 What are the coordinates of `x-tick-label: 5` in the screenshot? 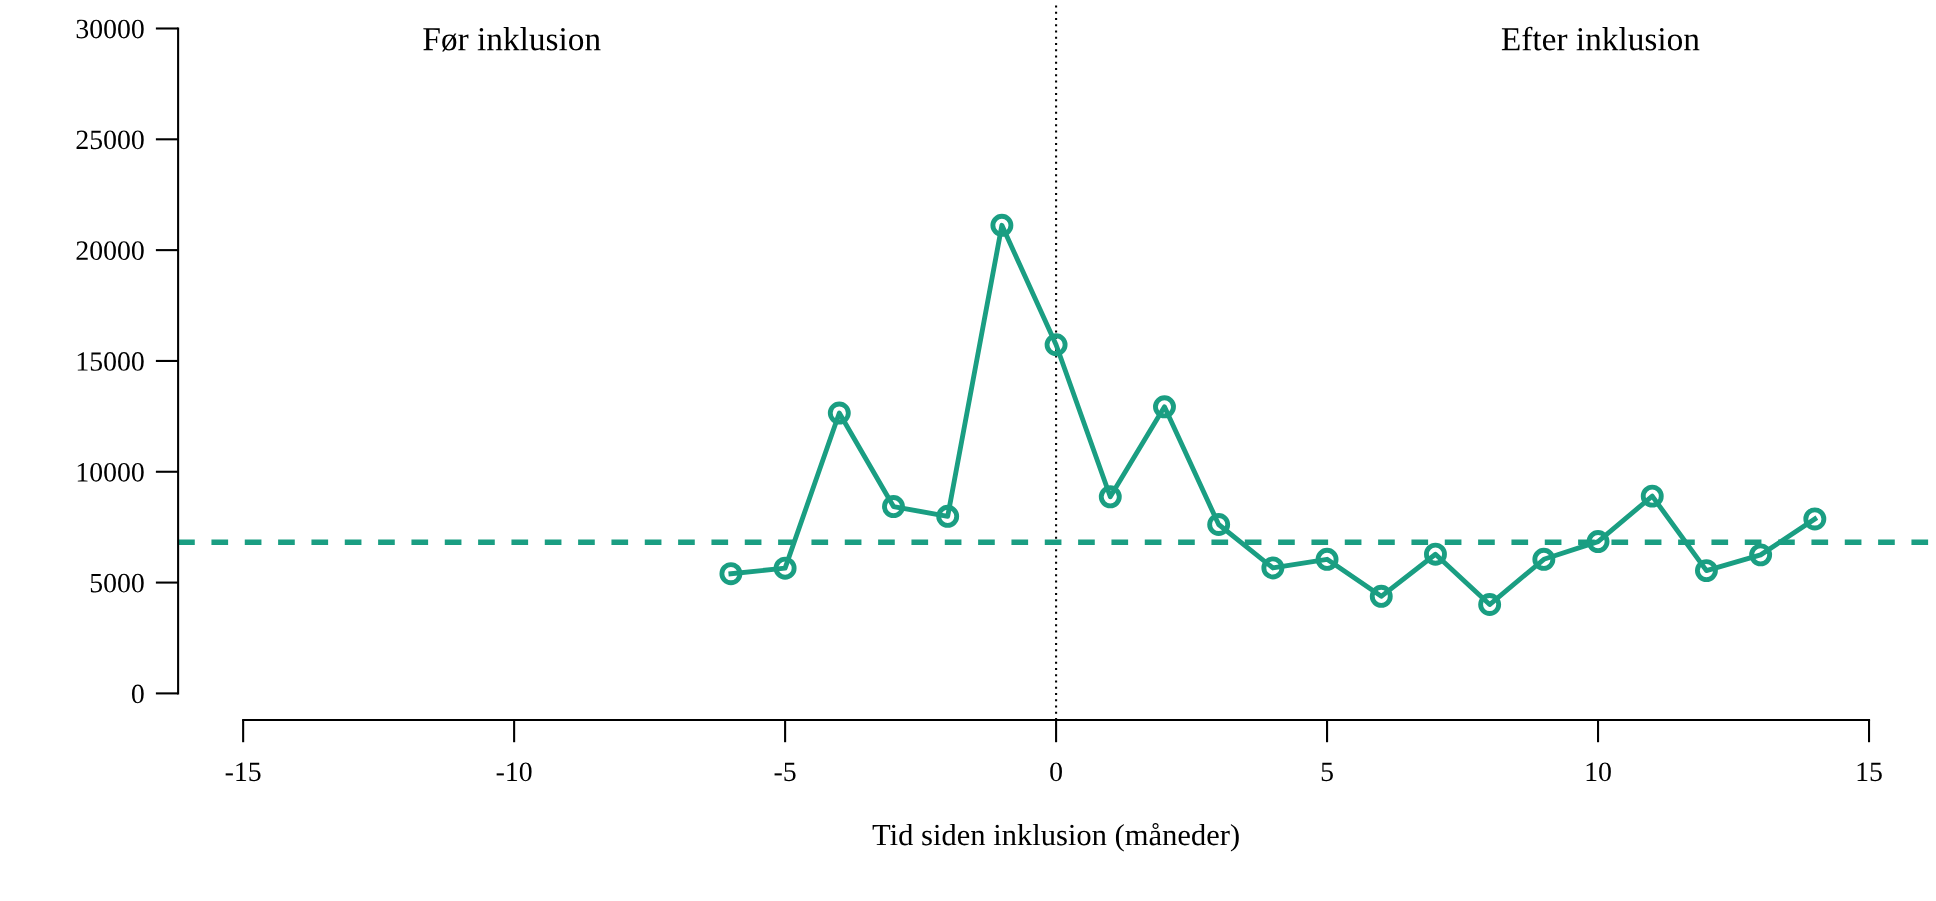 It's located at (1327, 772).